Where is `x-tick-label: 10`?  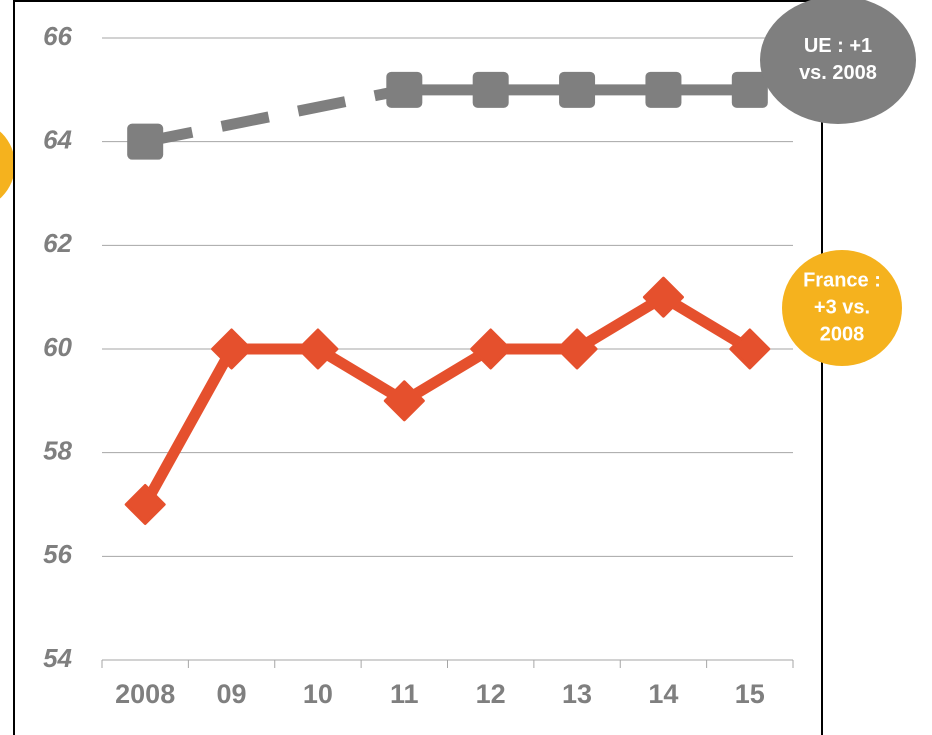
x-tick-label: 10 is located at coordinates (318, 694).